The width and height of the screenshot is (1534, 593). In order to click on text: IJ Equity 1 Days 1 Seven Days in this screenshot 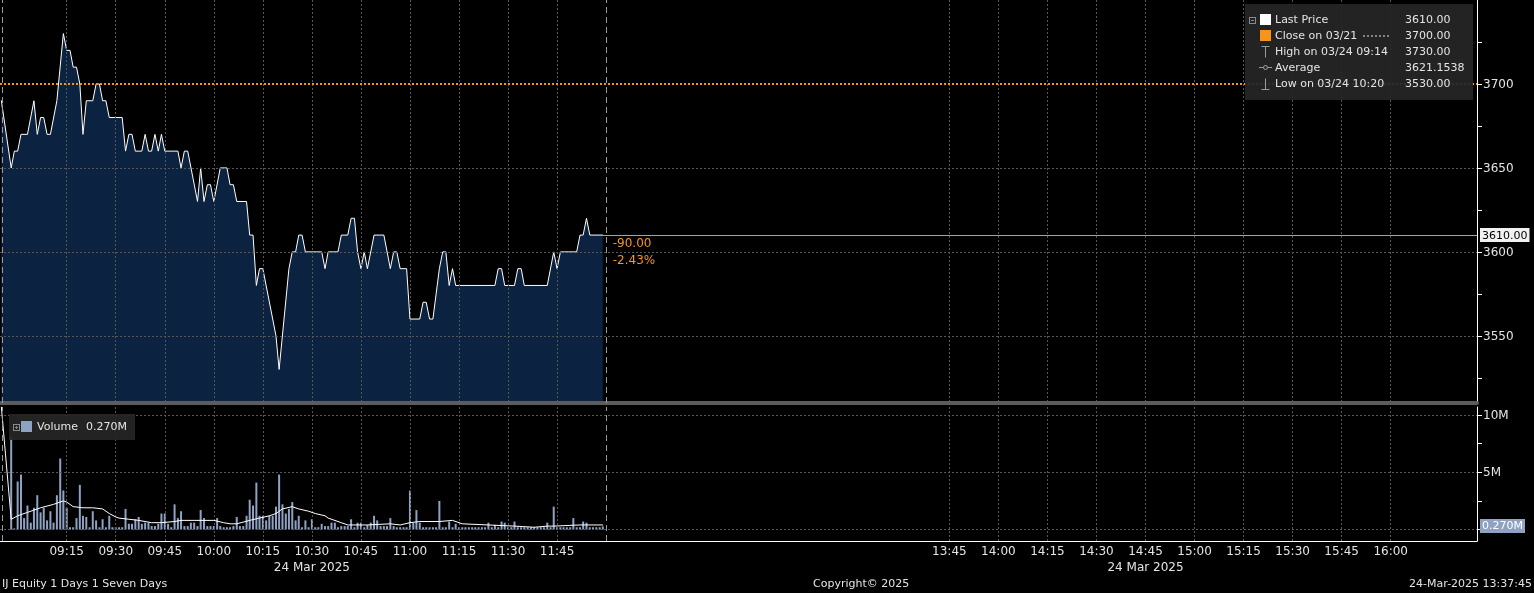, I will do `click(85, 584)`.